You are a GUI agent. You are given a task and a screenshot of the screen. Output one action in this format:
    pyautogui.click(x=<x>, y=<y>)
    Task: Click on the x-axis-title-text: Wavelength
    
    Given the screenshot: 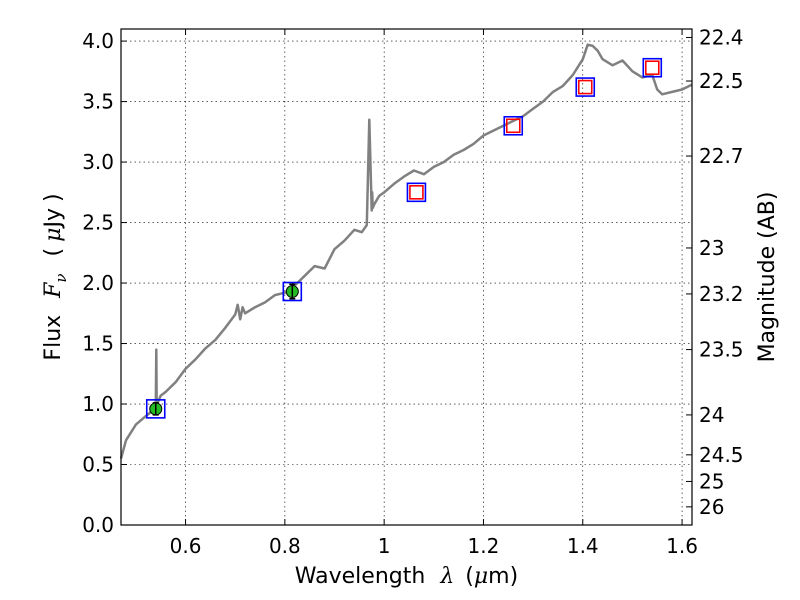 What is the action you would take?
    pyautogui.click(x=360, y=576)
    